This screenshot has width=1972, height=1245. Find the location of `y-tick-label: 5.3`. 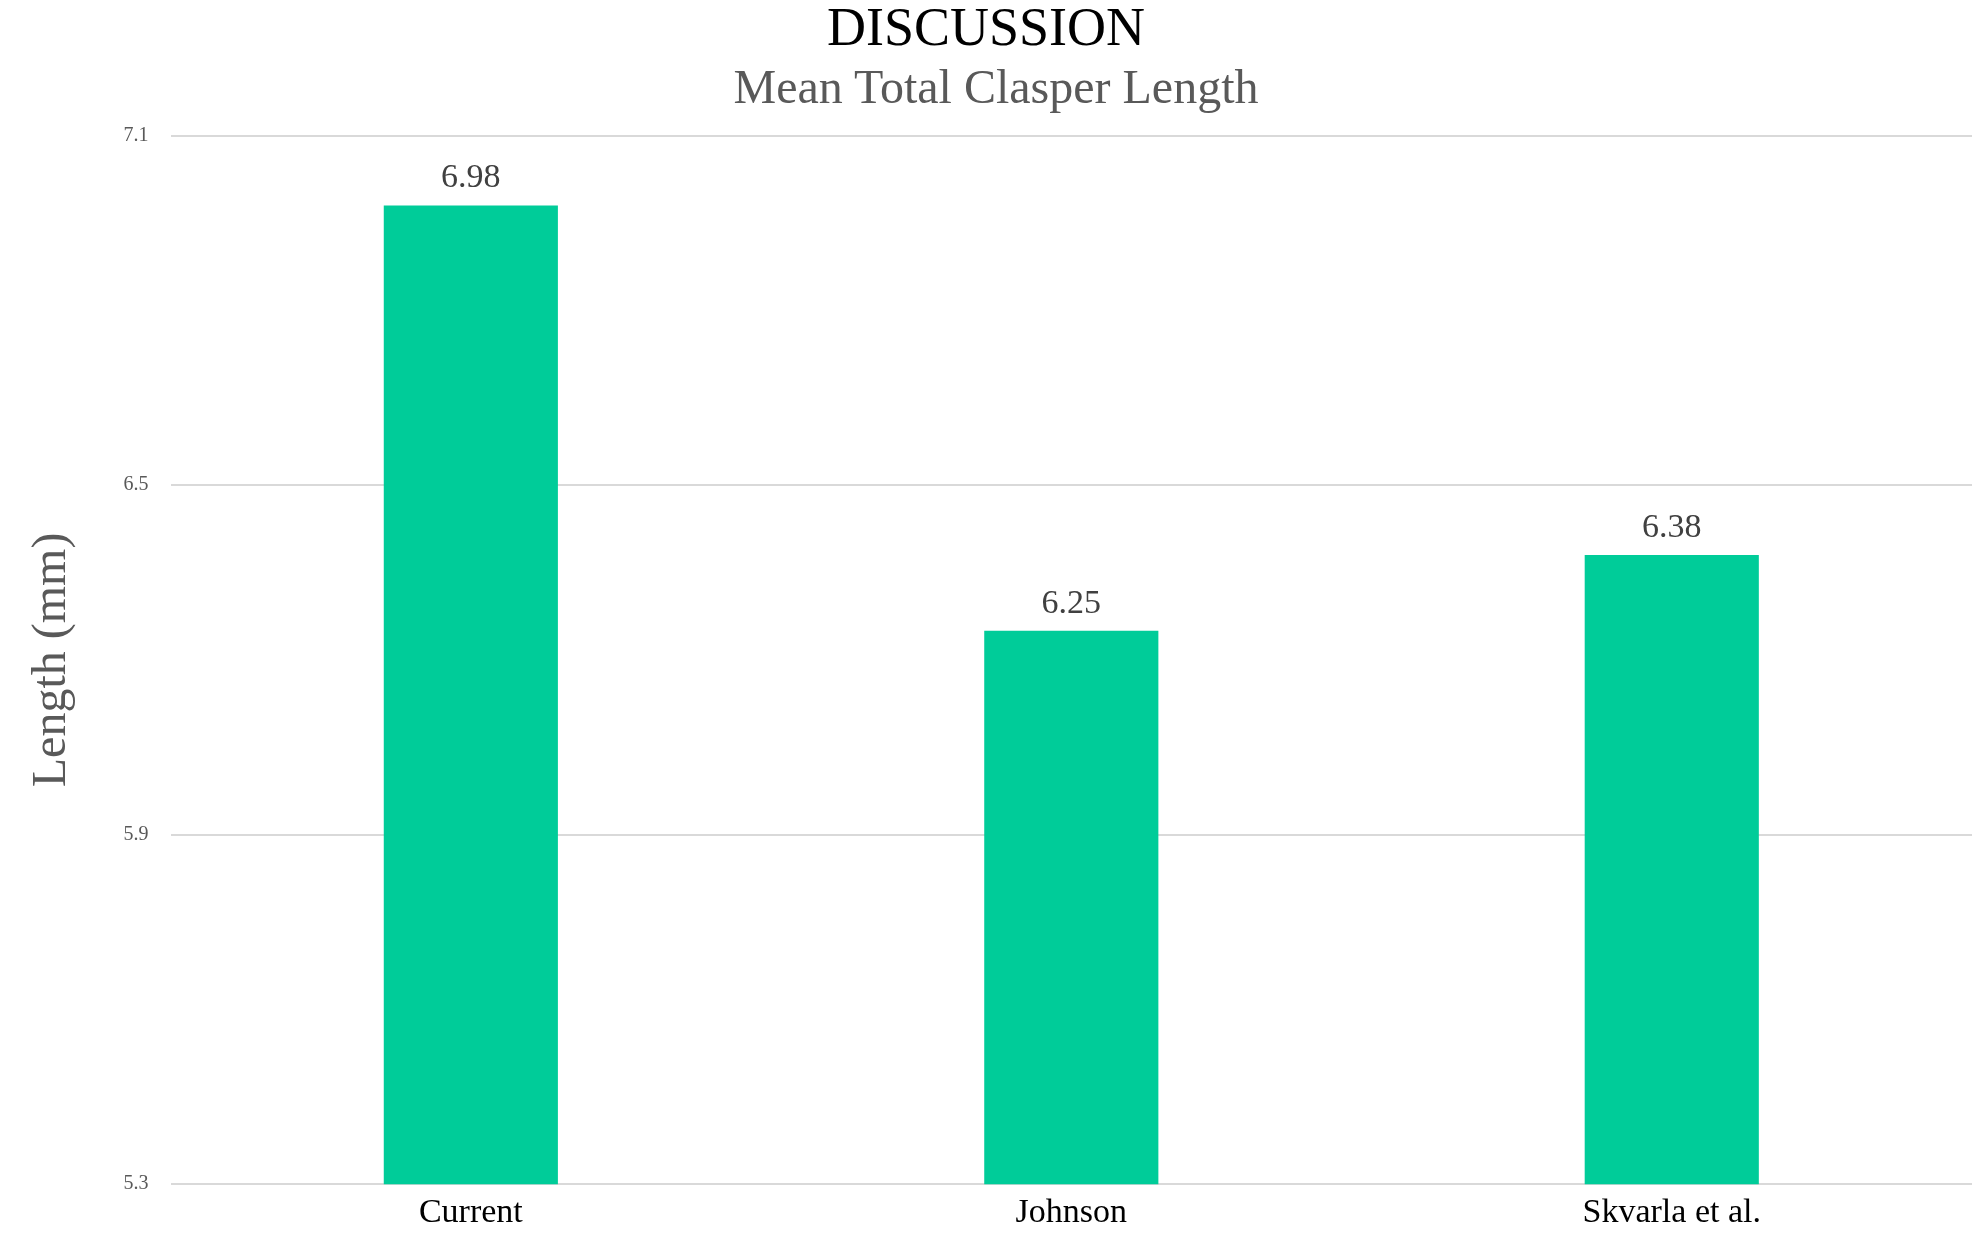

y-tick-label: 5.3 is located at coordinates (136, 1182).